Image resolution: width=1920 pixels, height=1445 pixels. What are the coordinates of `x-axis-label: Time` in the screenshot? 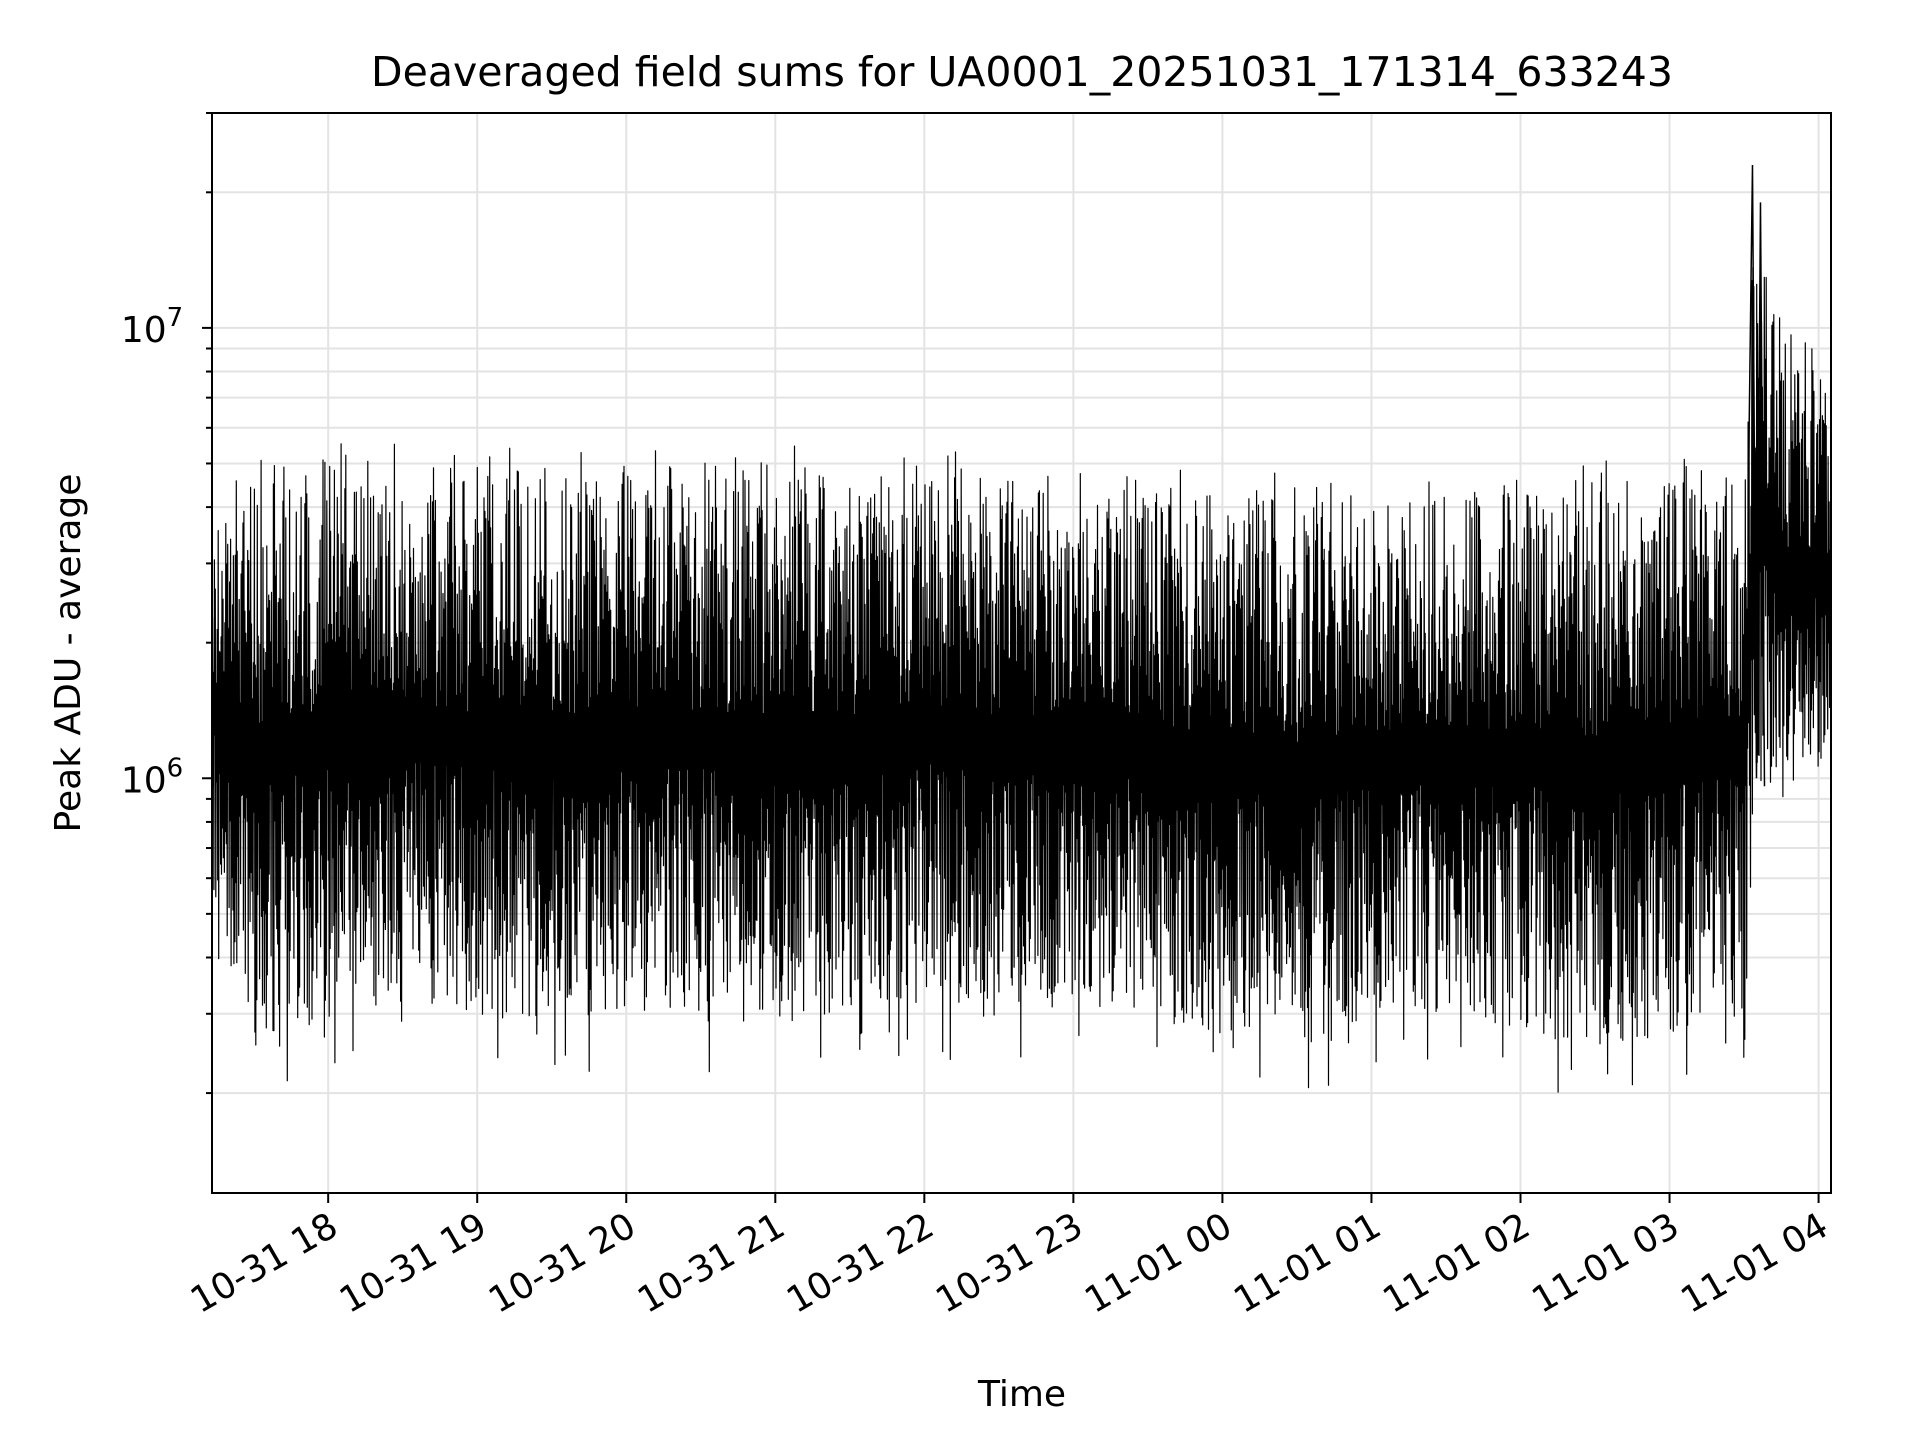 It's located at (1021, 1394).